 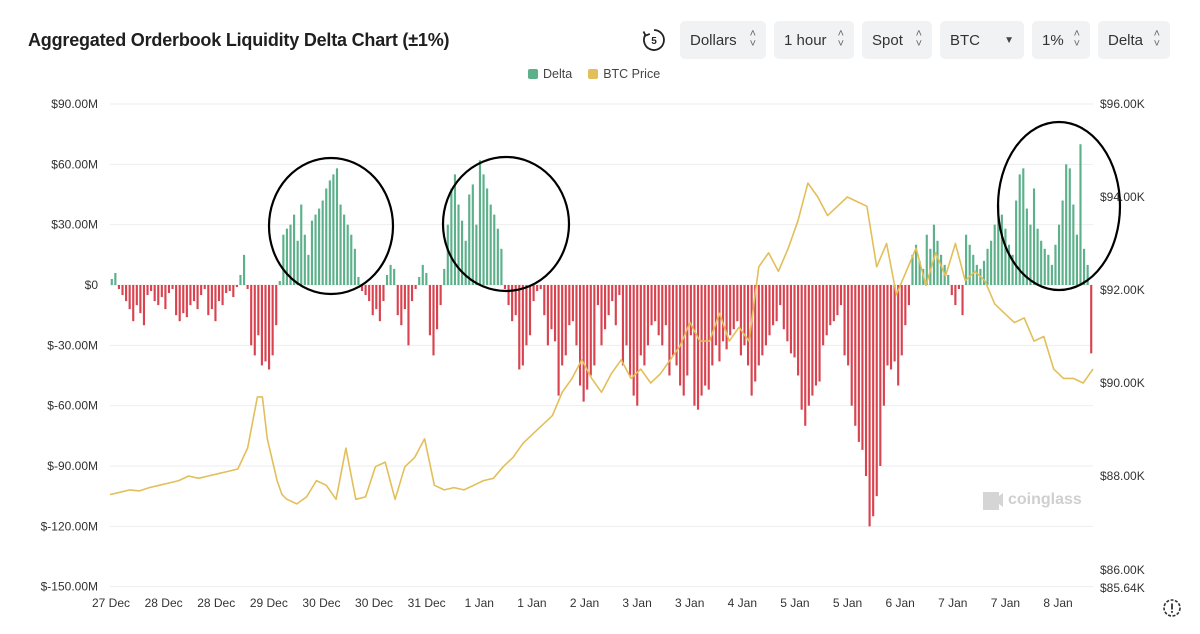 I want to click on unit-select-label: Dollars, so click(x=713, y=40).